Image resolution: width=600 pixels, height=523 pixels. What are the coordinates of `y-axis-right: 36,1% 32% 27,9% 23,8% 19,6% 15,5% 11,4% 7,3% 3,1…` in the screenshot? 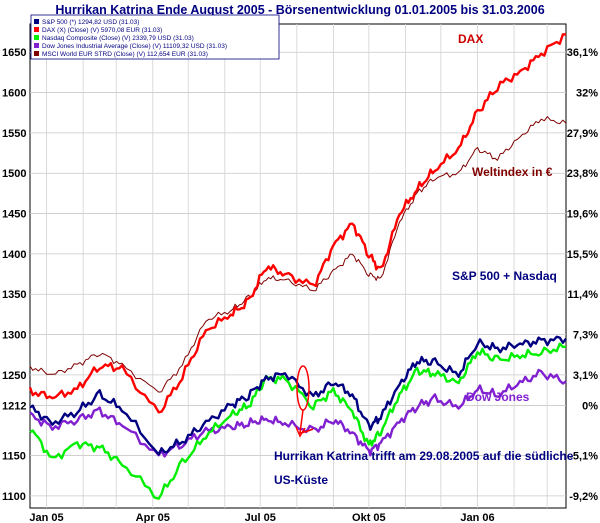 It's located at (582, 275).